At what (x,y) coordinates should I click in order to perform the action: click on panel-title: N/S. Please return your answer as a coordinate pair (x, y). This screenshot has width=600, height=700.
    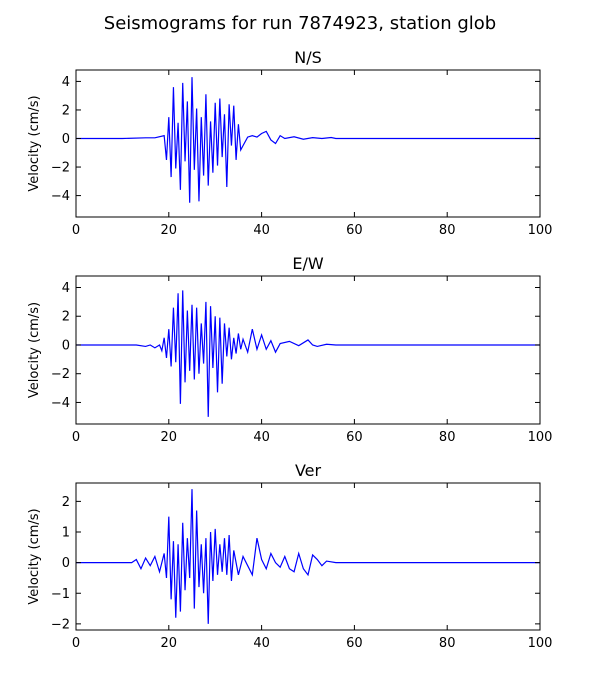
    Looking at the image, I should click on (308, 57).